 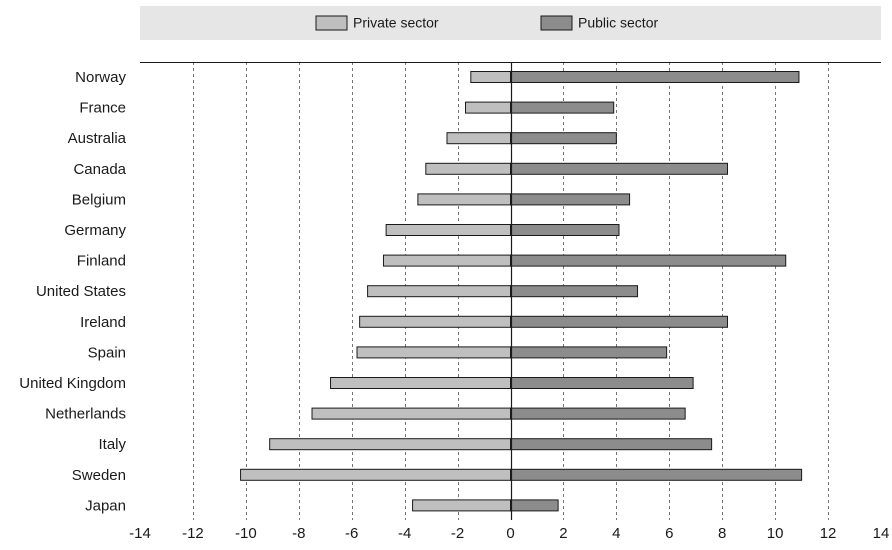 I want to click on x-tick-labels: -14 -12 -10 -8 -6 -4 -2 0 2 4 6 8 10 12 14, so click(x=509, y=533).